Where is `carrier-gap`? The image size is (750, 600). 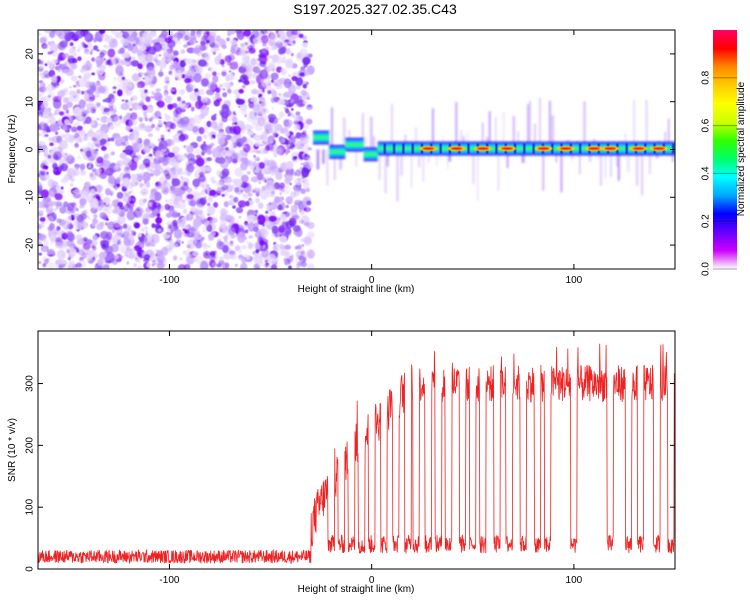 carrier-gap is located at coordinates (524, 148).